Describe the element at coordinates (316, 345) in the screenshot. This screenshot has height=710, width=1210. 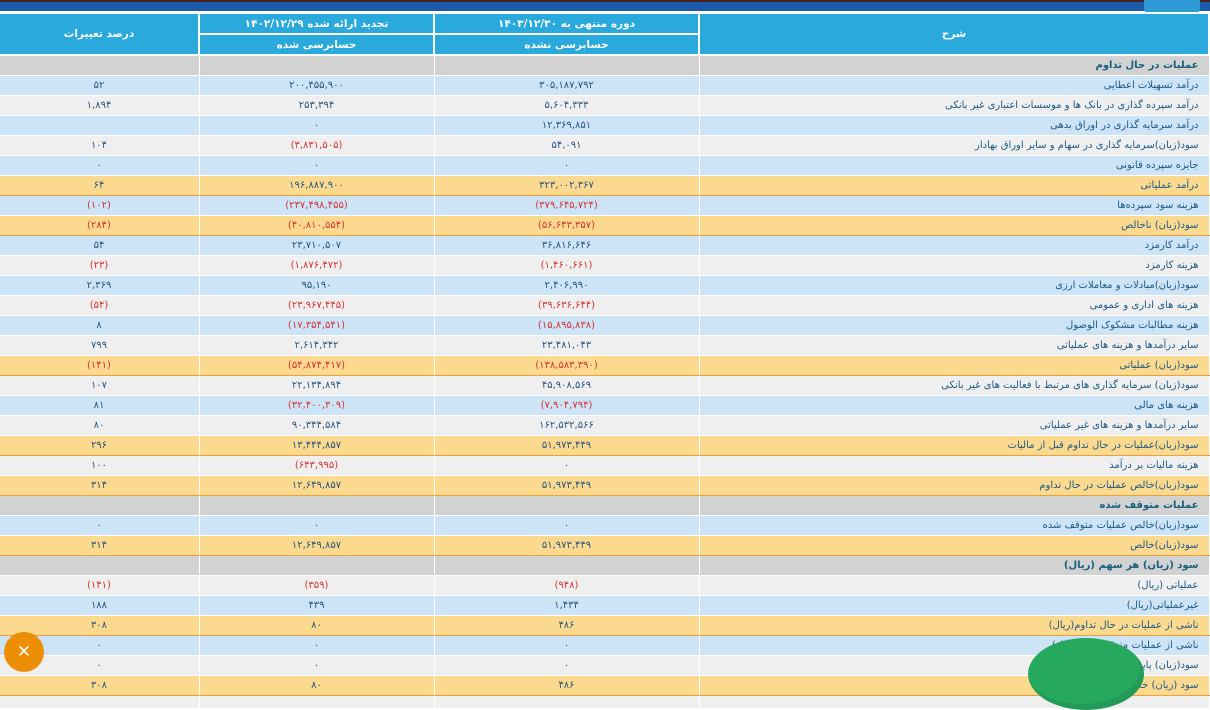
I see `restated-value-cell: ۲,۶۱۴,۳۴۲` at that location.